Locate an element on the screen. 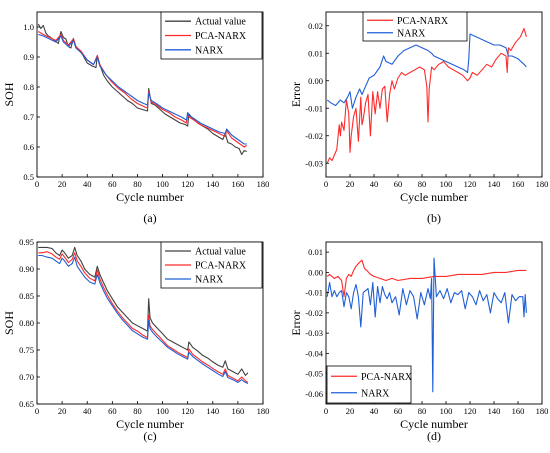  y-tick-label: 1.0 is located at coordinates (28, 27).